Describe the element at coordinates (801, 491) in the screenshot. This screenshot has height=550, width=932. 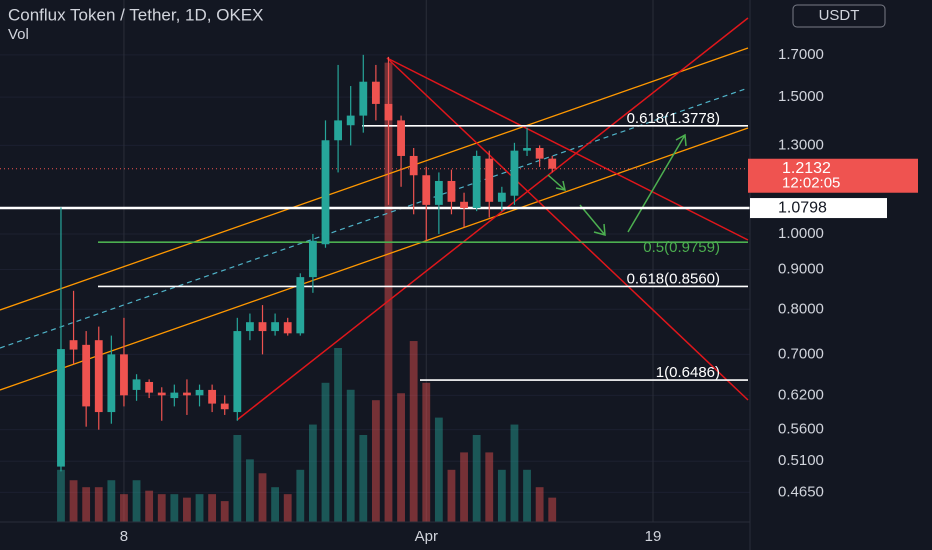
I see `y-tick-label: 0.4650` at that location.